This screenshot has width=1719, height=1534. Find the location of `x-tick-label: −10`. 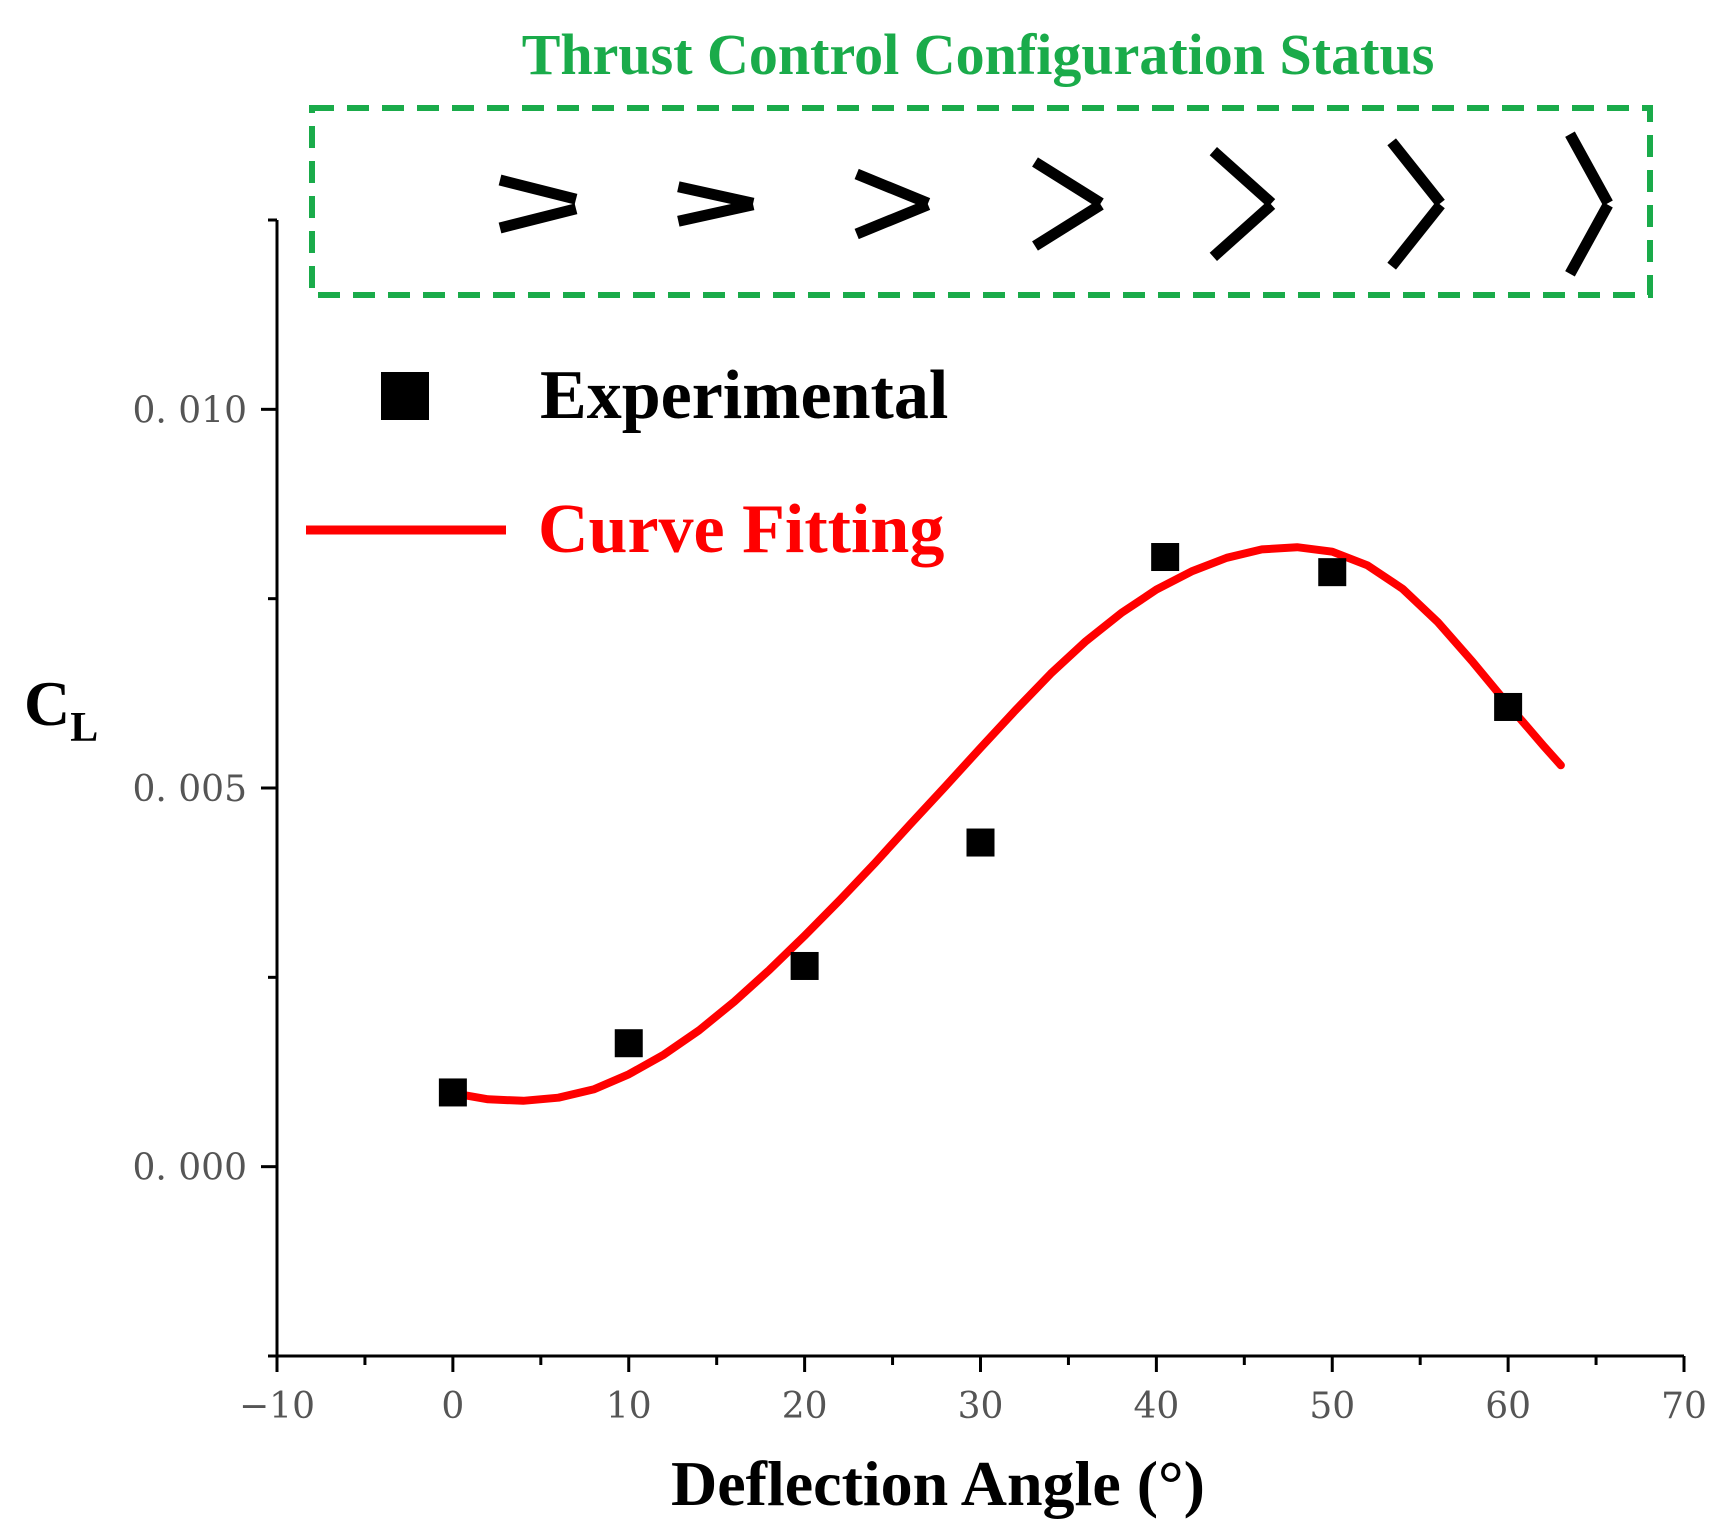

x-tick-label: −10 is located at coordinates (277, 1406).